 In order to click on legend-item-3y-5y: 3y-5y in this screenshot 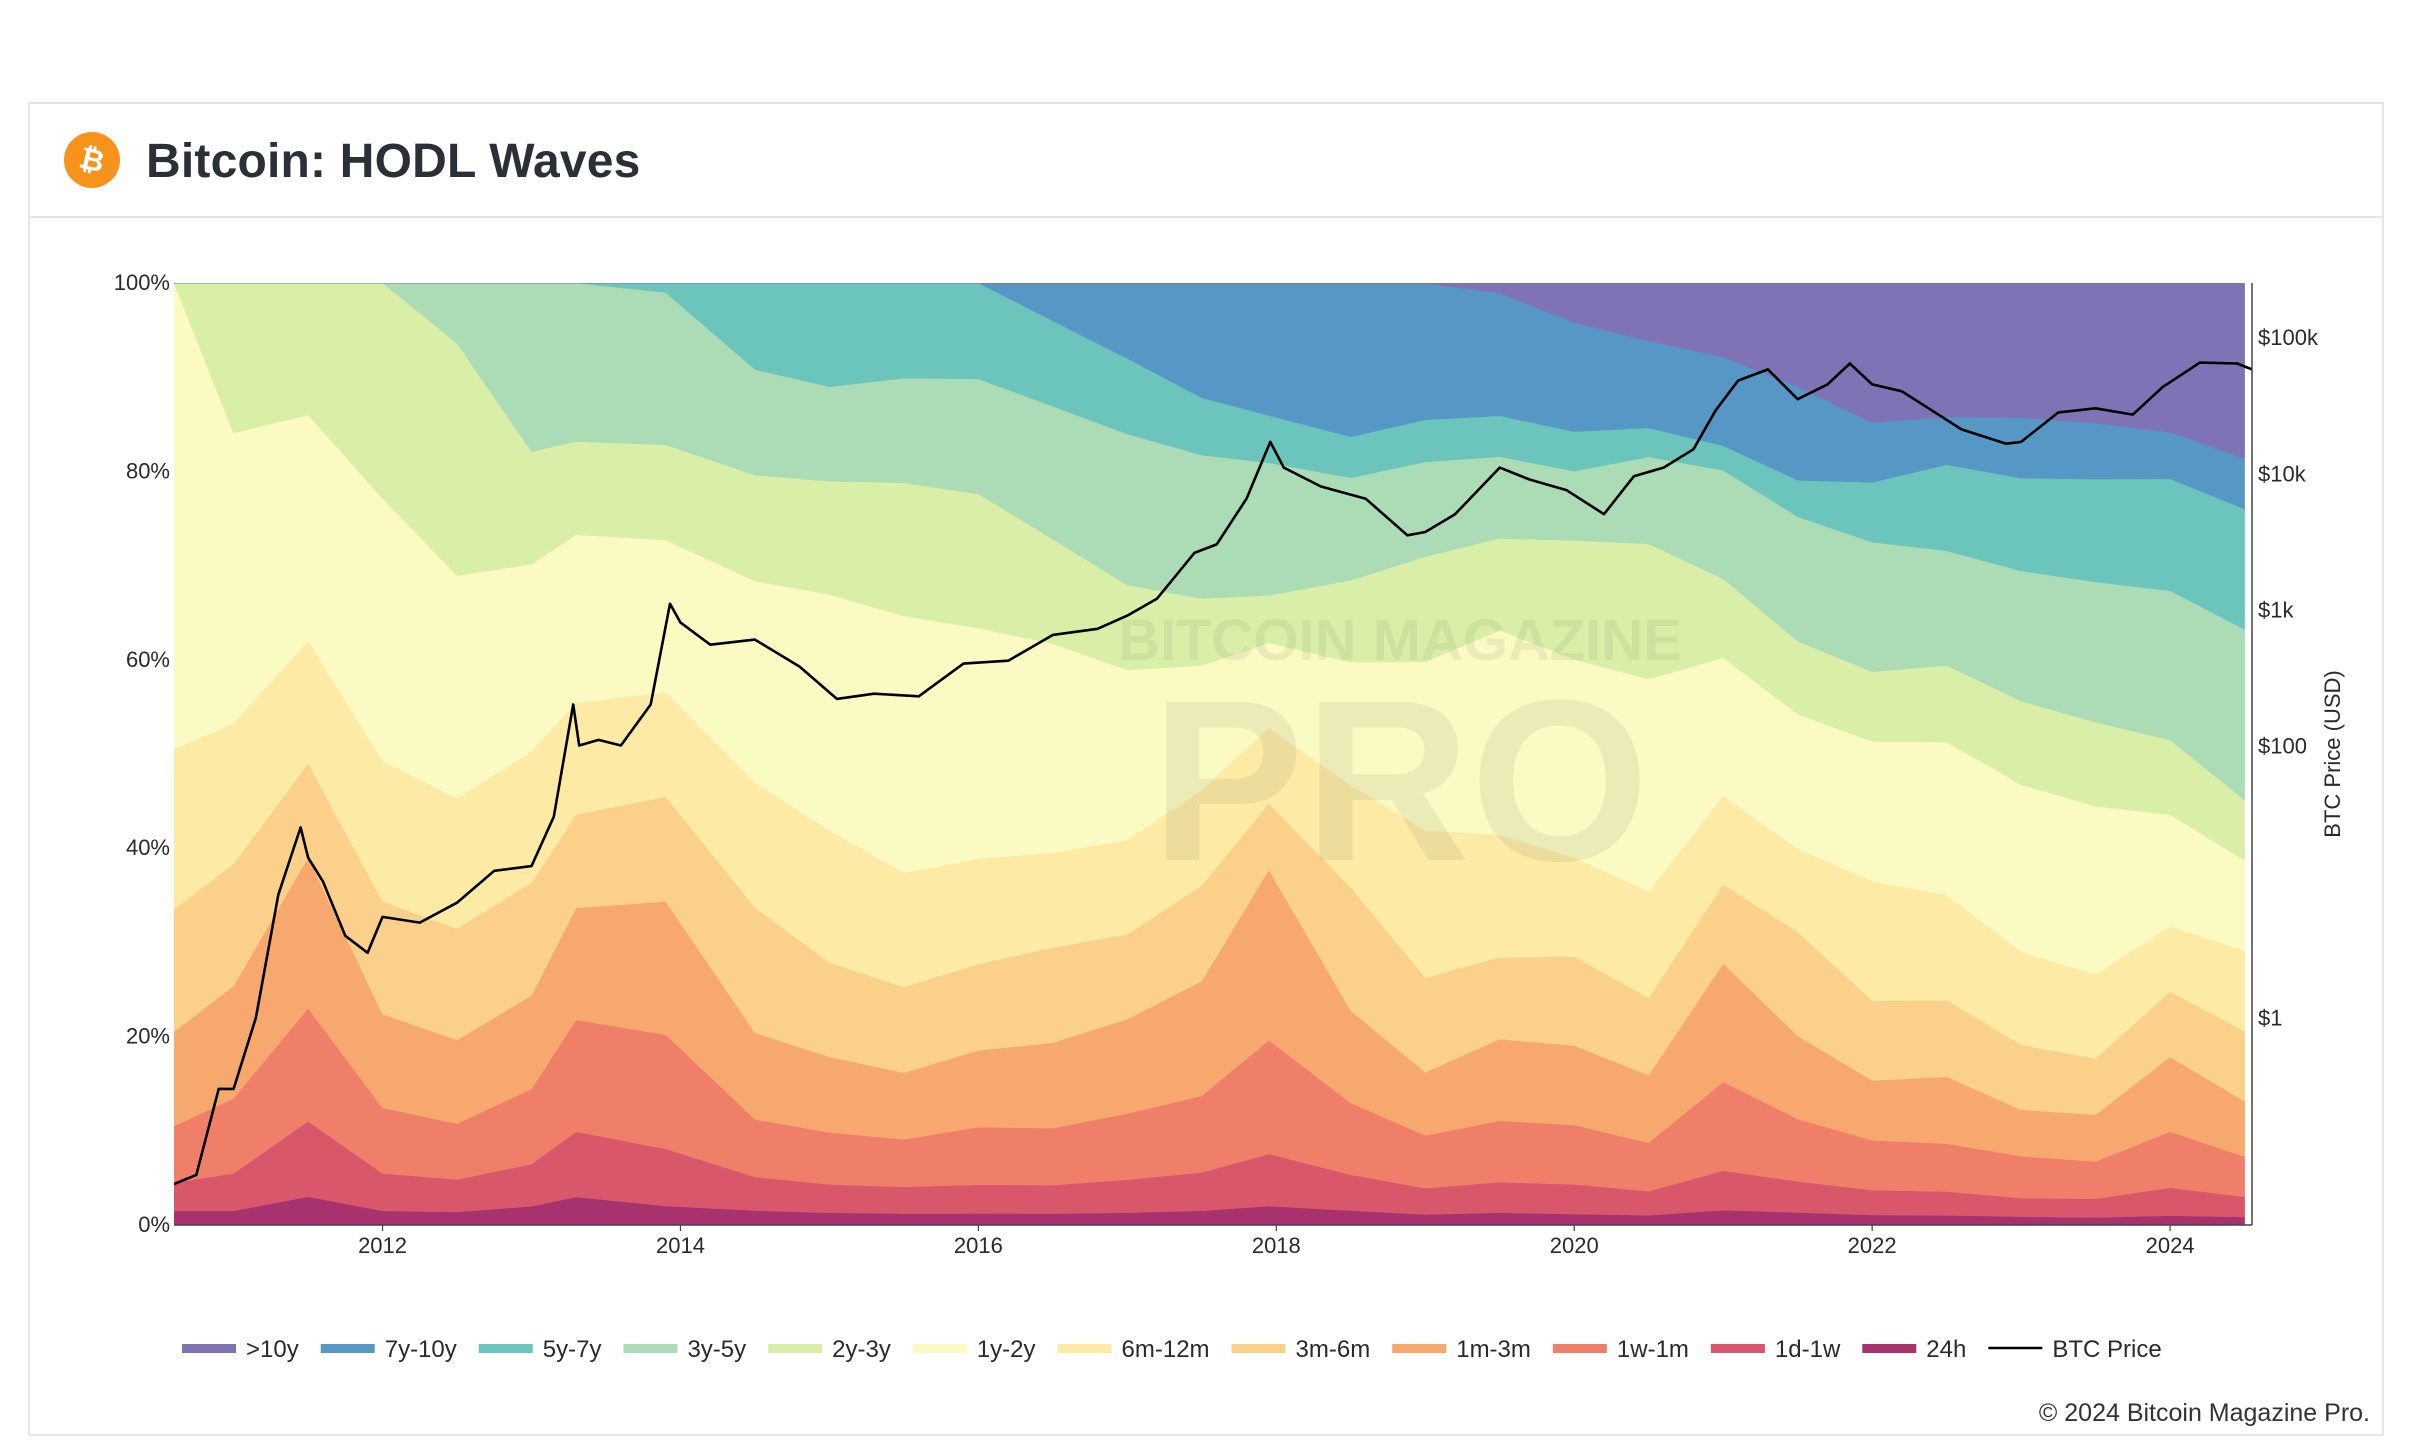, I will do `click(684, 1349)`.